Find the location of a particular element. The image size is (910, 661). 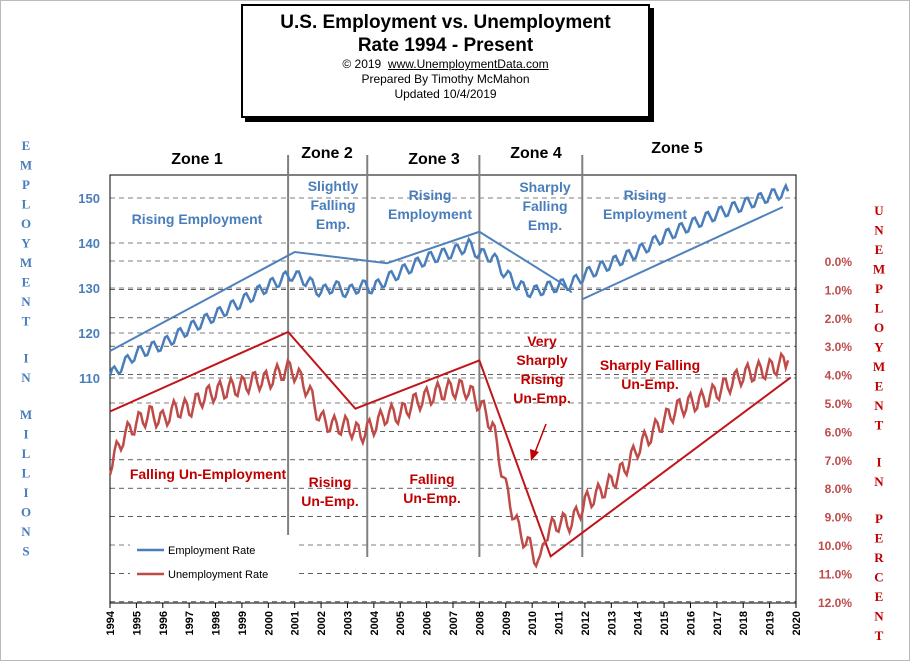

zone-label: Zone 5 is located at coordinates (677, 148).